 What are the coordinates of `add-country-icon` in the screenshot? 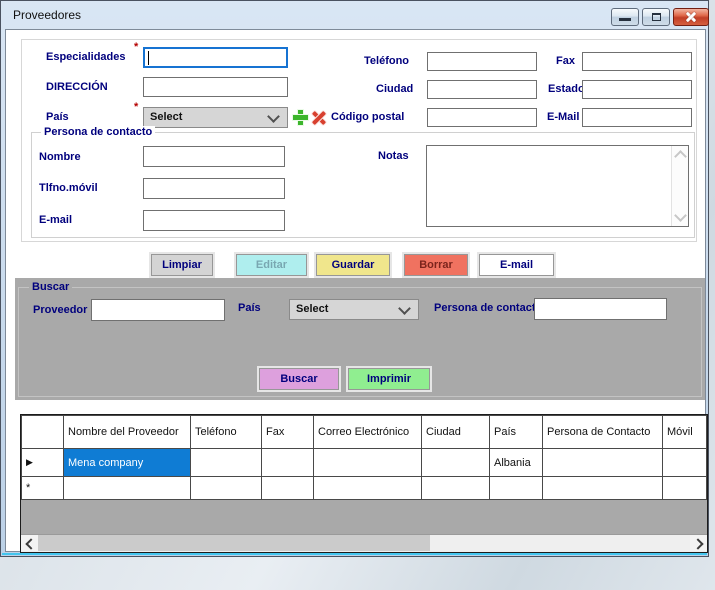 It's located at (300, 117).